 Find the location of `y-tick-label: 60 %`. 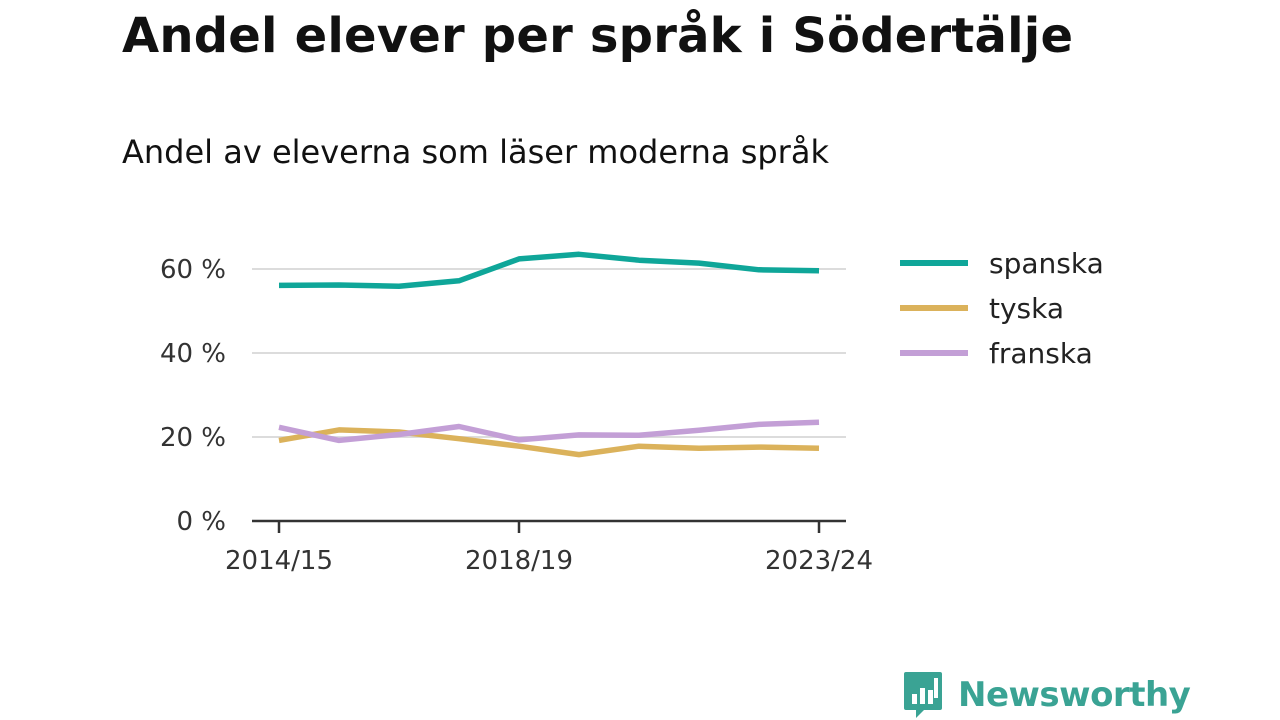

y-tick-label: 60 % is located at coordinates (193, 270).